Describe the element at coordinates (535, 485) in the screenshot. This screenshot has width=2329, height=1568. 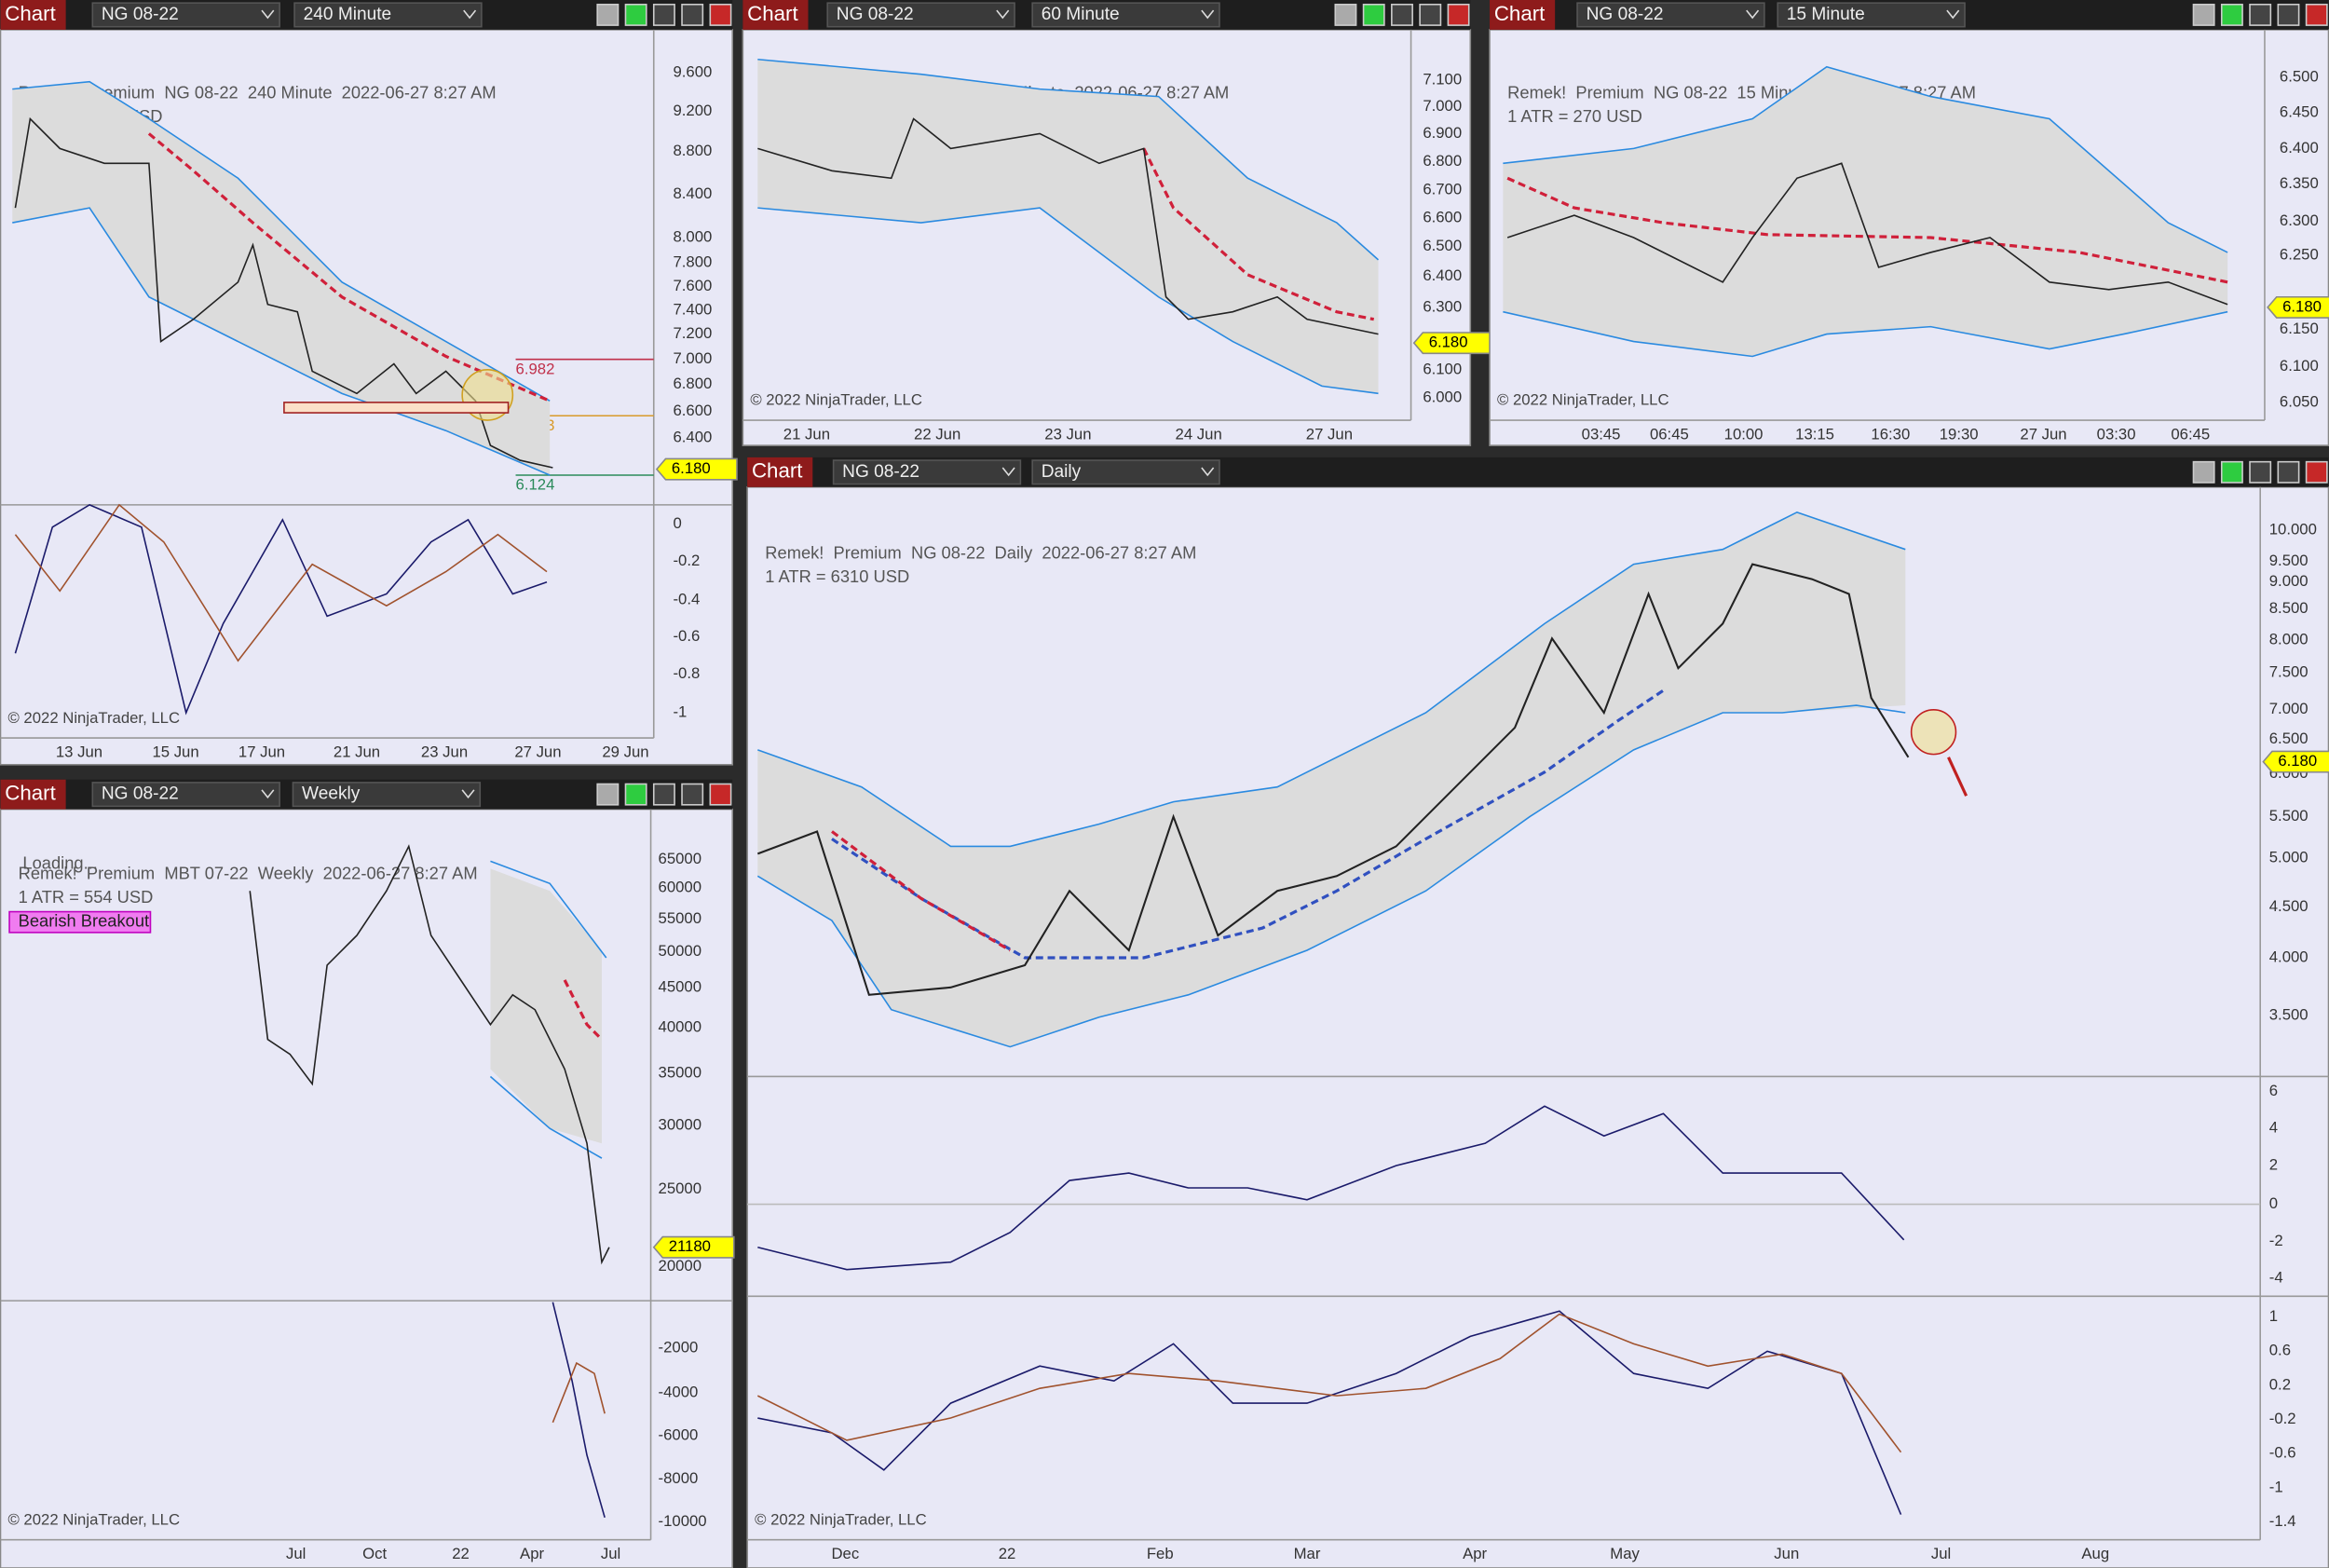
I see `level-label: 6.124` at that location.